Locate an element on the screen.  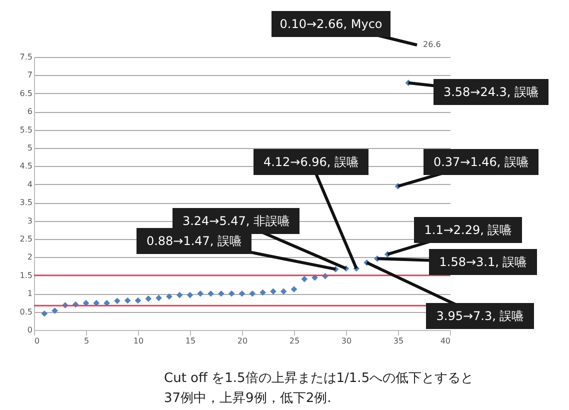
y-tick-label: 1.5 is located at coordinates (26, 275).